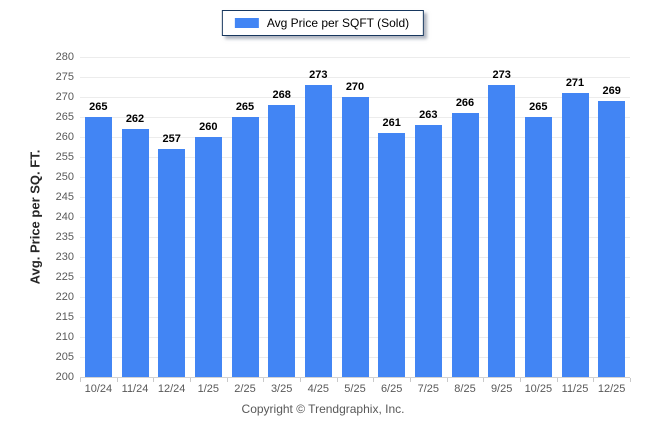 This screenshot has width=646, height=434. Describe the element at coordinates (465, 389) in the screenshot. I see `x-tick-label: 8/25` at that location.